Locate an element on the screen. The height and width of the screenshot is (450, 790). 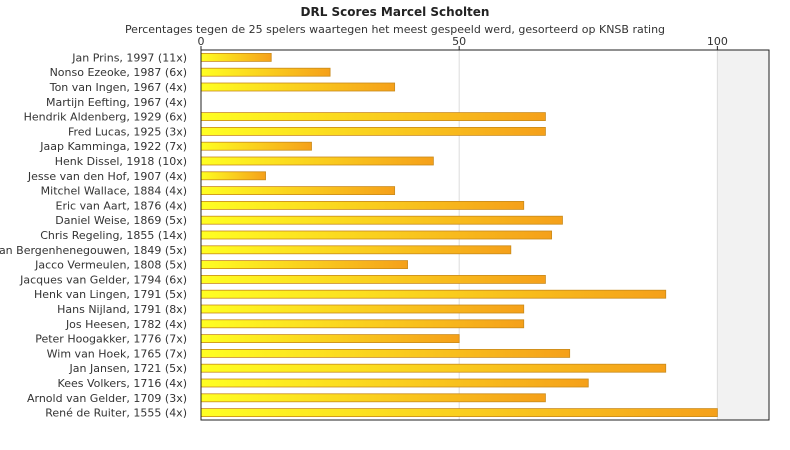
category-label: Jan Jansen, 1721 (5x) is located at coordinates (128, 368).